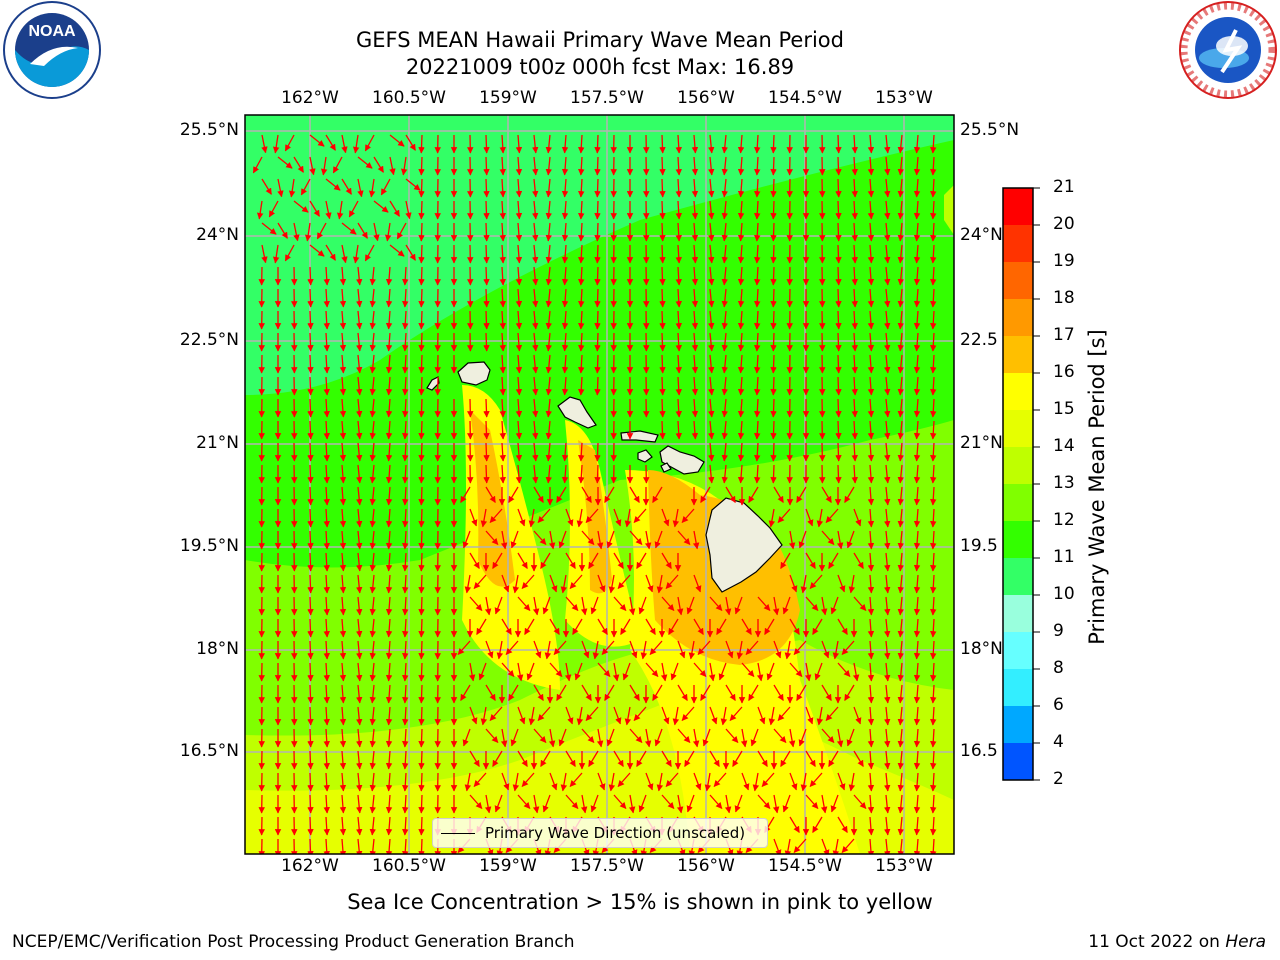 This screenshot has width=1280, height=960. Describe the element at coordinates (1064, 224) in the screenshot. I see `colorbar-tick-label: 20` at that location.